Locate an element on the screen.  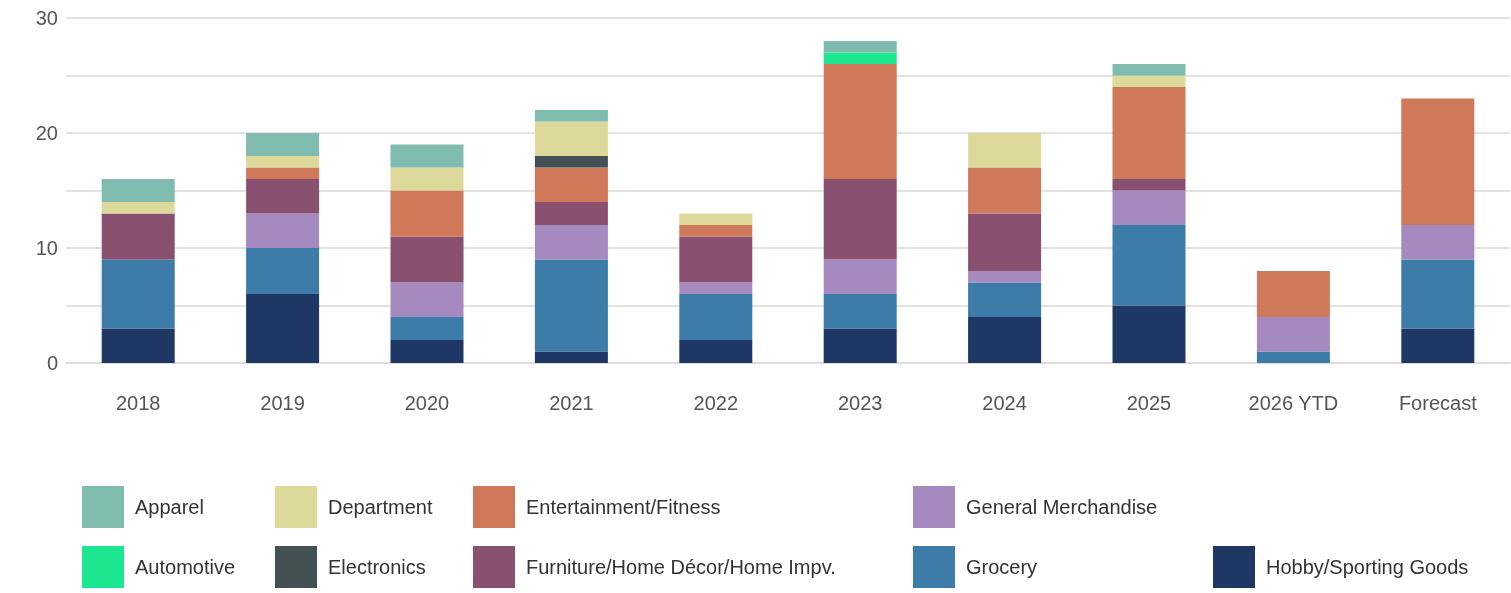
legend-label: Hobby/Sporting Goods is located at coordinates (1367, 567).